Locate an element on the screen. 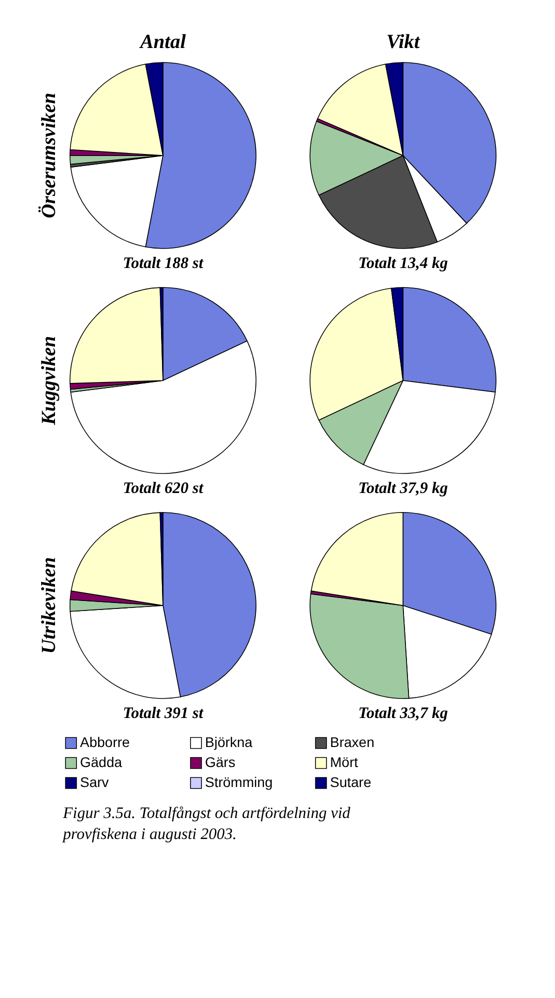 Image resolution: width=555 pixels, height=998 pixels. text: Kuggviken is located at coordinates (49, 381).